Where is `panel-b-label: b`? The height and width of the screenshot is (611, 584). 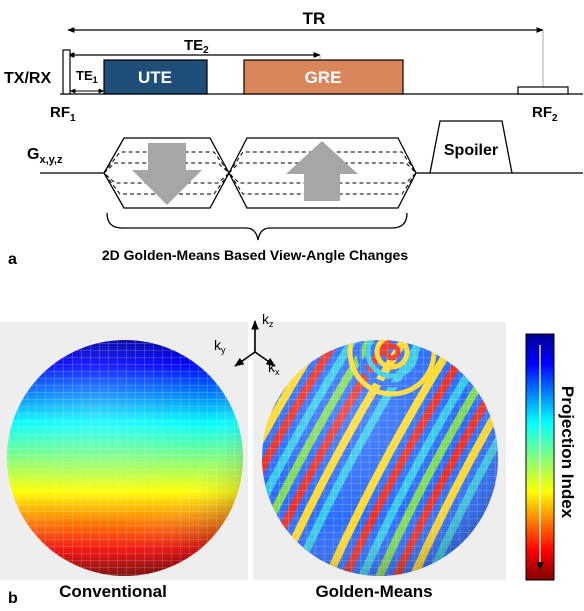
panel-b-label: b is located at coordinates (13, 598).